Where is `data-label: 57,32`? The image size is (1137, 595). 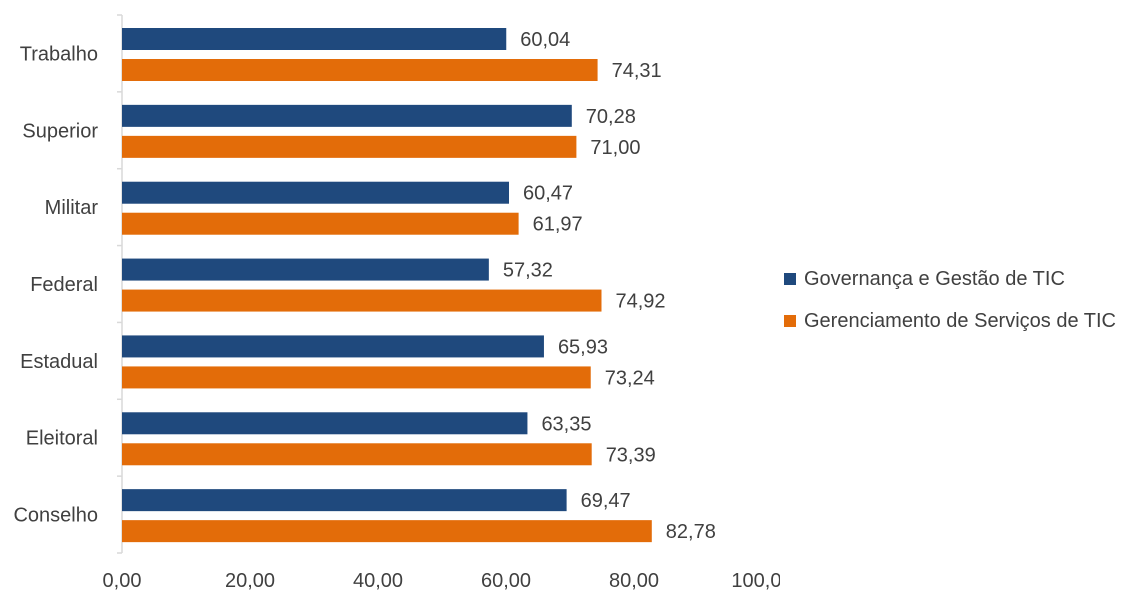 data-label: 57,32 is located at coordinates (528, 271).